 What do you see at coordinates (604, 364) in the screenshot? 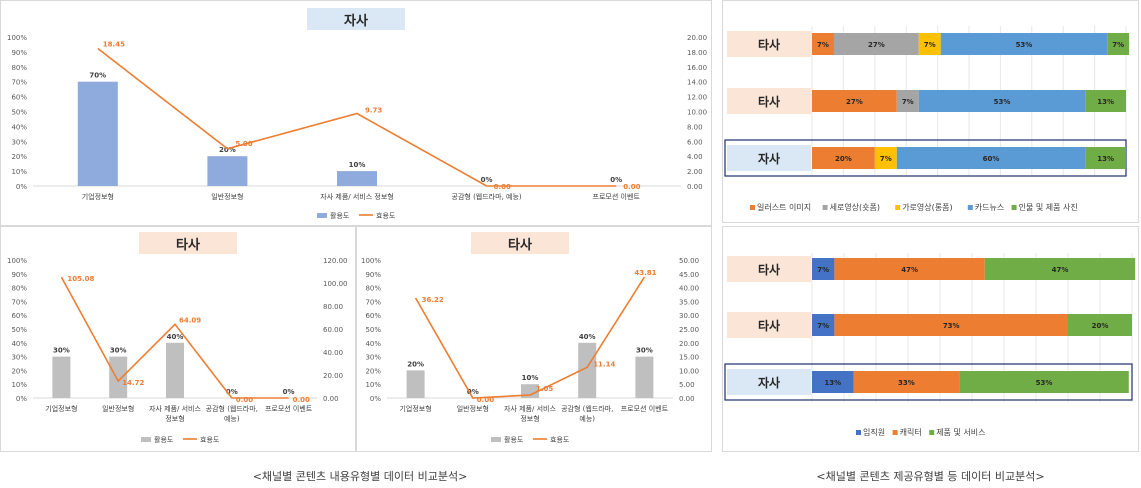
I see `line-value-label: 11.14` at bounding box center [604, 364].